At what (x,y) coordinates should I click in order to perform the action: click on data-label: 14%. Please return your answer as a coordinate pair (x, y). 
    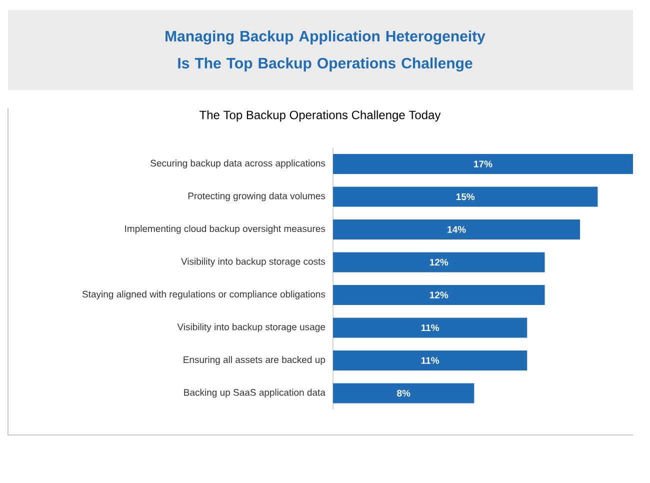
    Looking at the image, I should click on (457, 229).